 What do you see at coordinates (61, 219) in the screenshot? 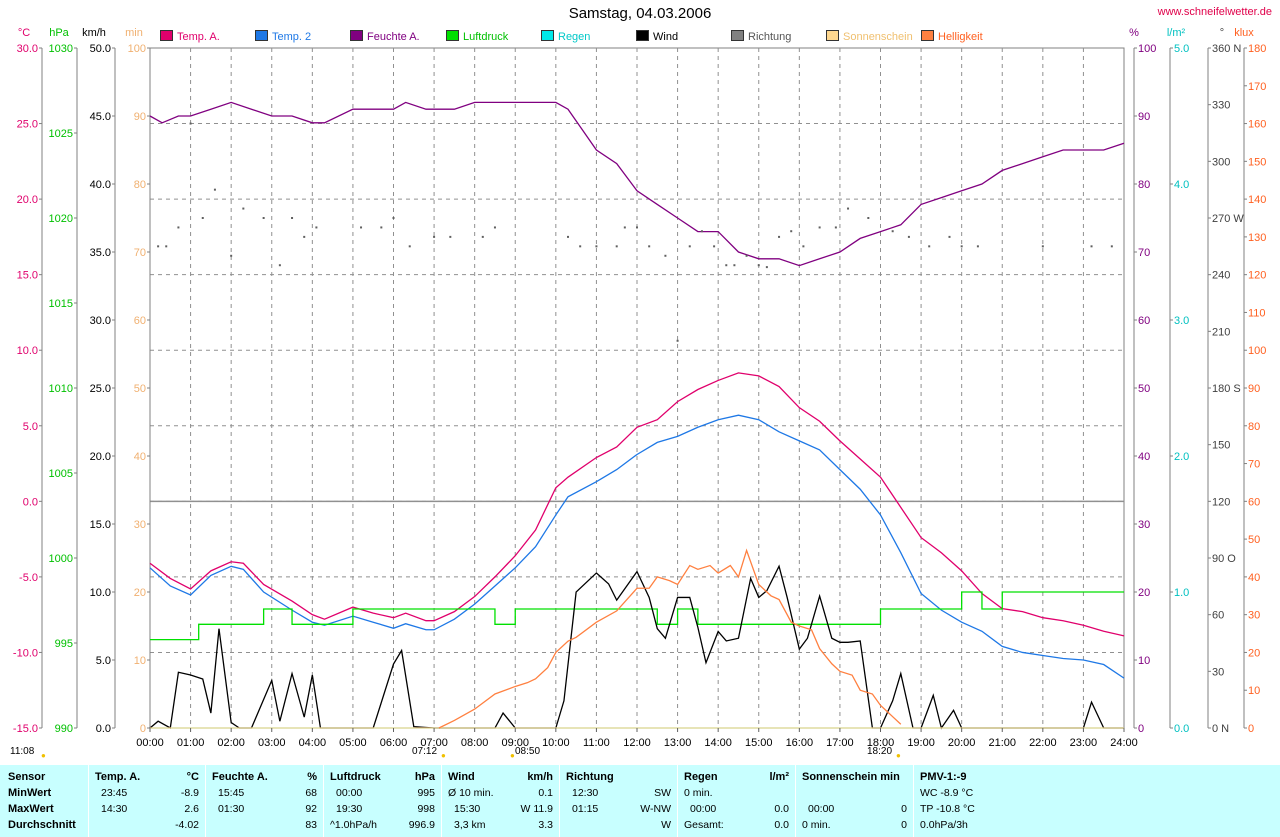
I see `press-tick-label: 1020` at bounding box center [61, 219].